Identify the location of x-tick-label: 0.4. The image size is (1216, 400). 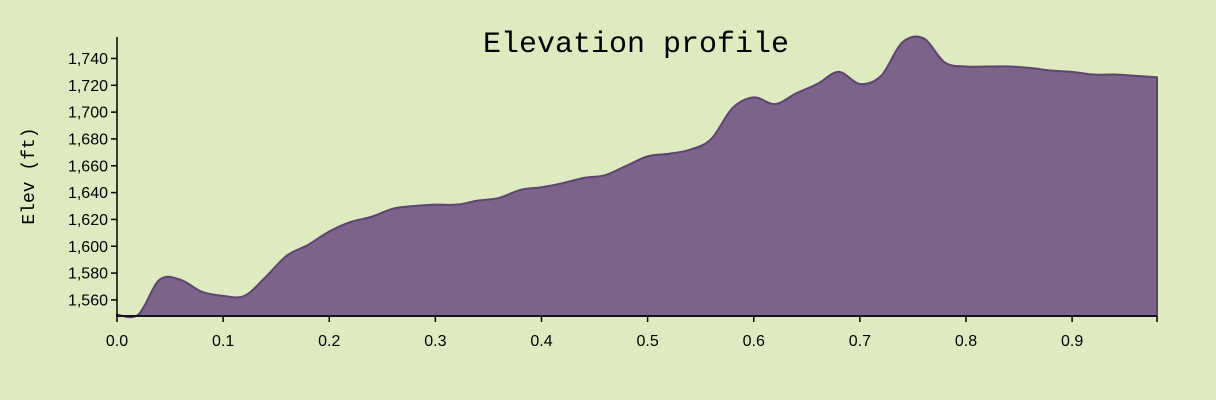
(541, 341).